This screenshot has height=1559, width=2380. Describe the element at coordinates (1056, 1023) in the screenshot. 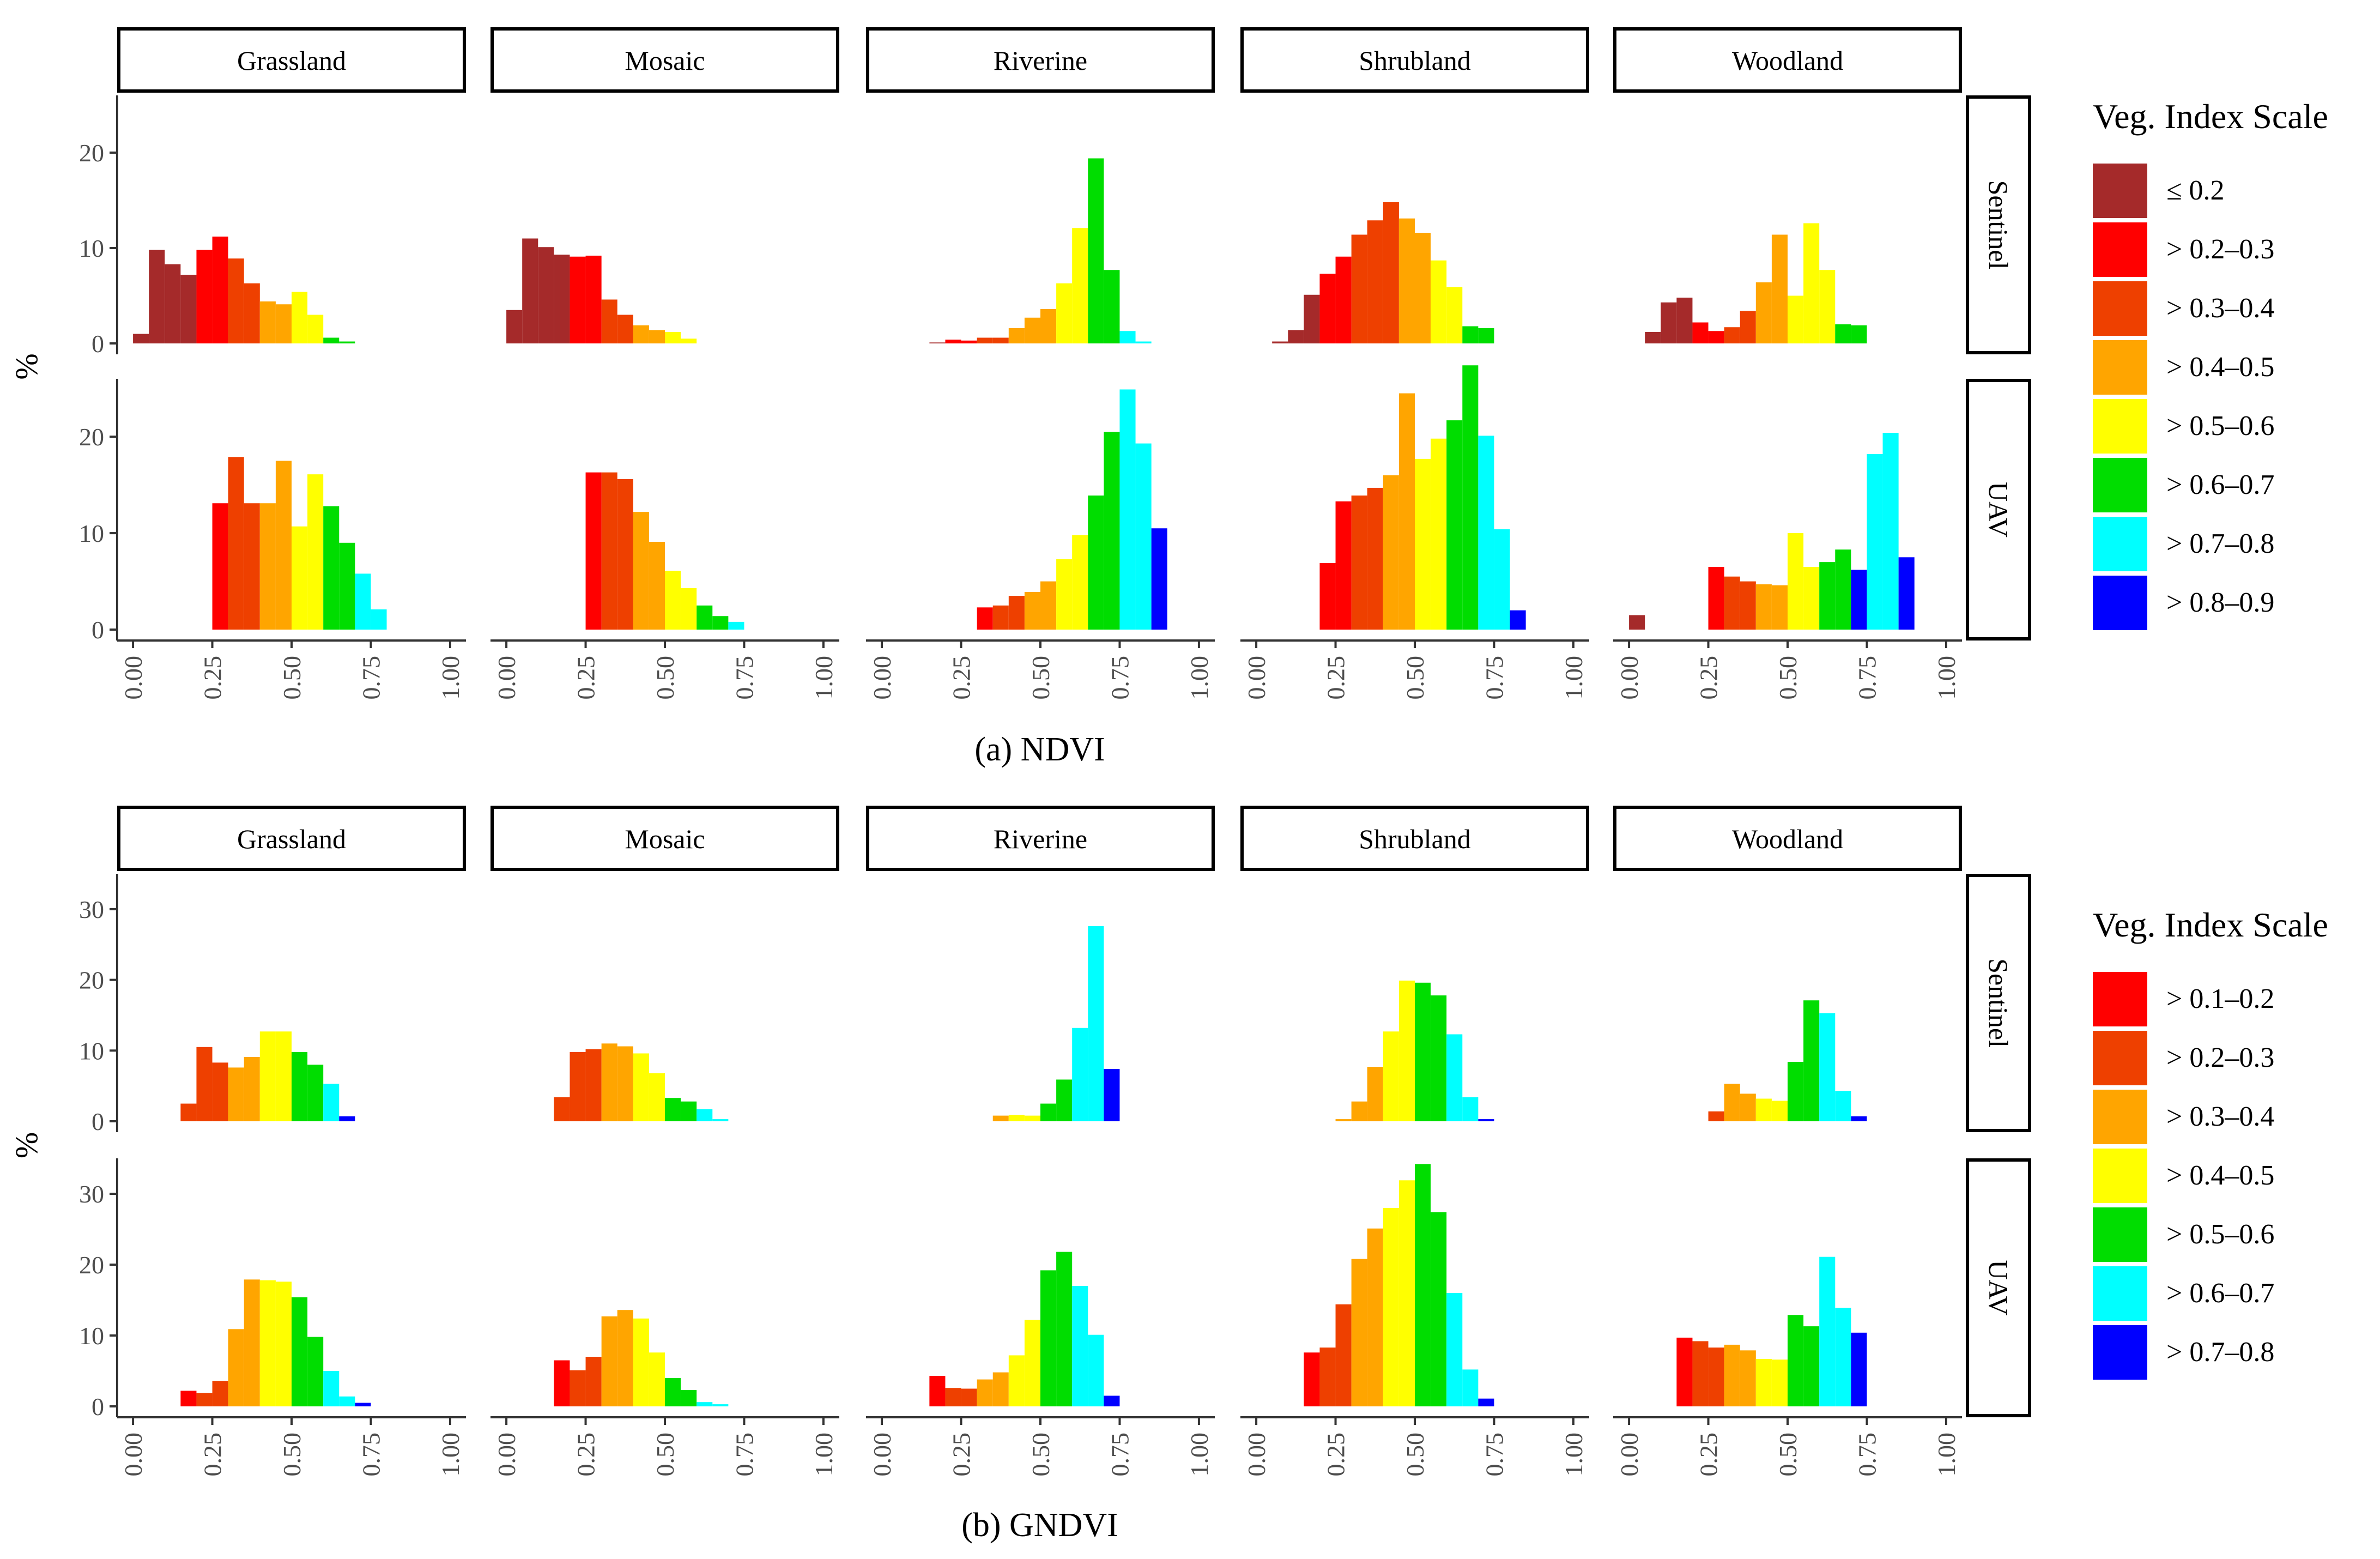

I see `panel-riverine-sentinel` at that location.